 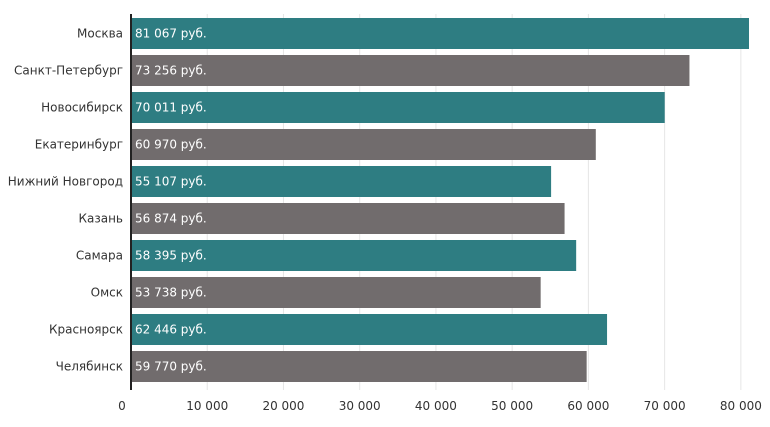 What do you see at coordinates (171, 256) in the screenshot?
I see `bar-value-label: 58 395 руб.` at bounding box center [171, 256].